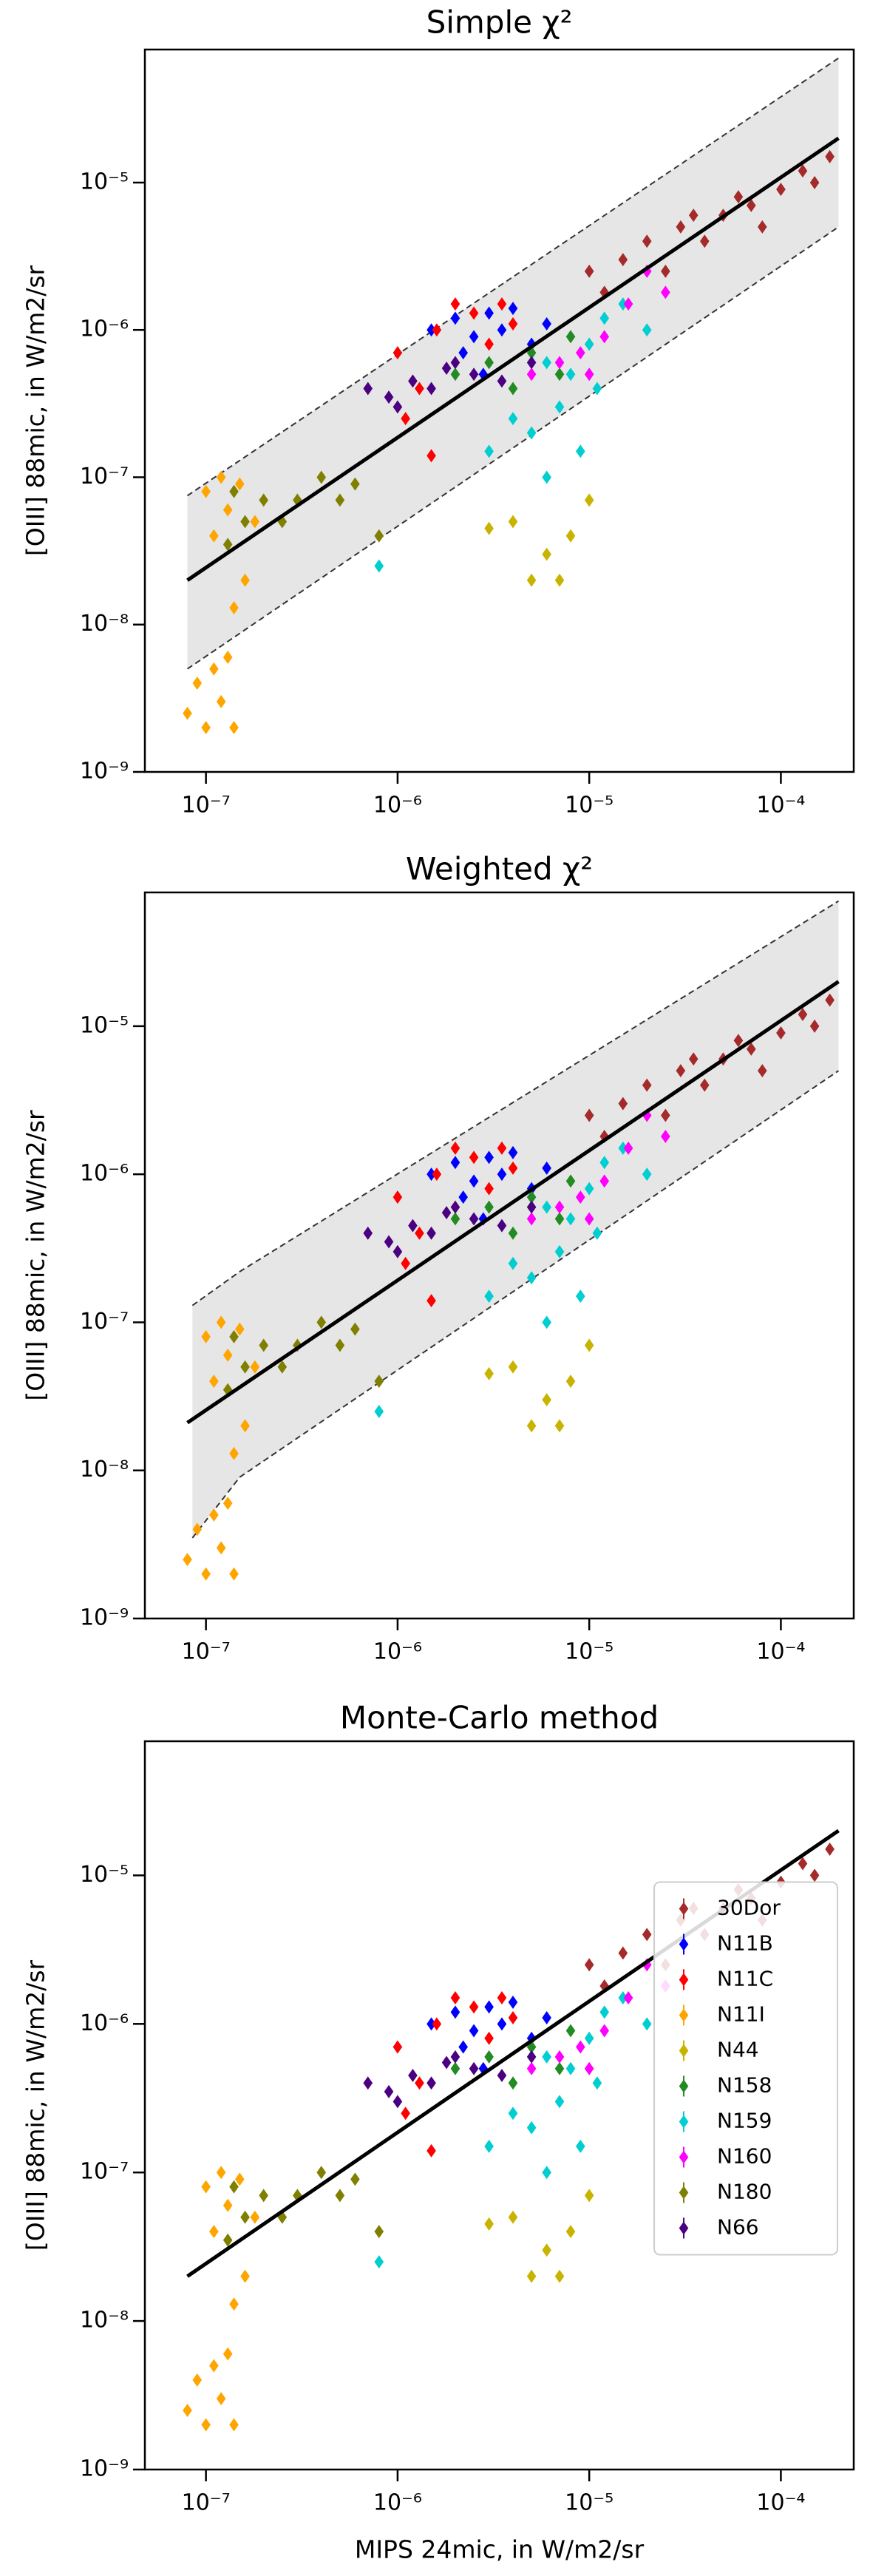 The width and height of the screenshot is (887, 2576). Describe the element at coordinates (499, 22) in the screenshot. I see `chart-title: Simple χ²` at that location.